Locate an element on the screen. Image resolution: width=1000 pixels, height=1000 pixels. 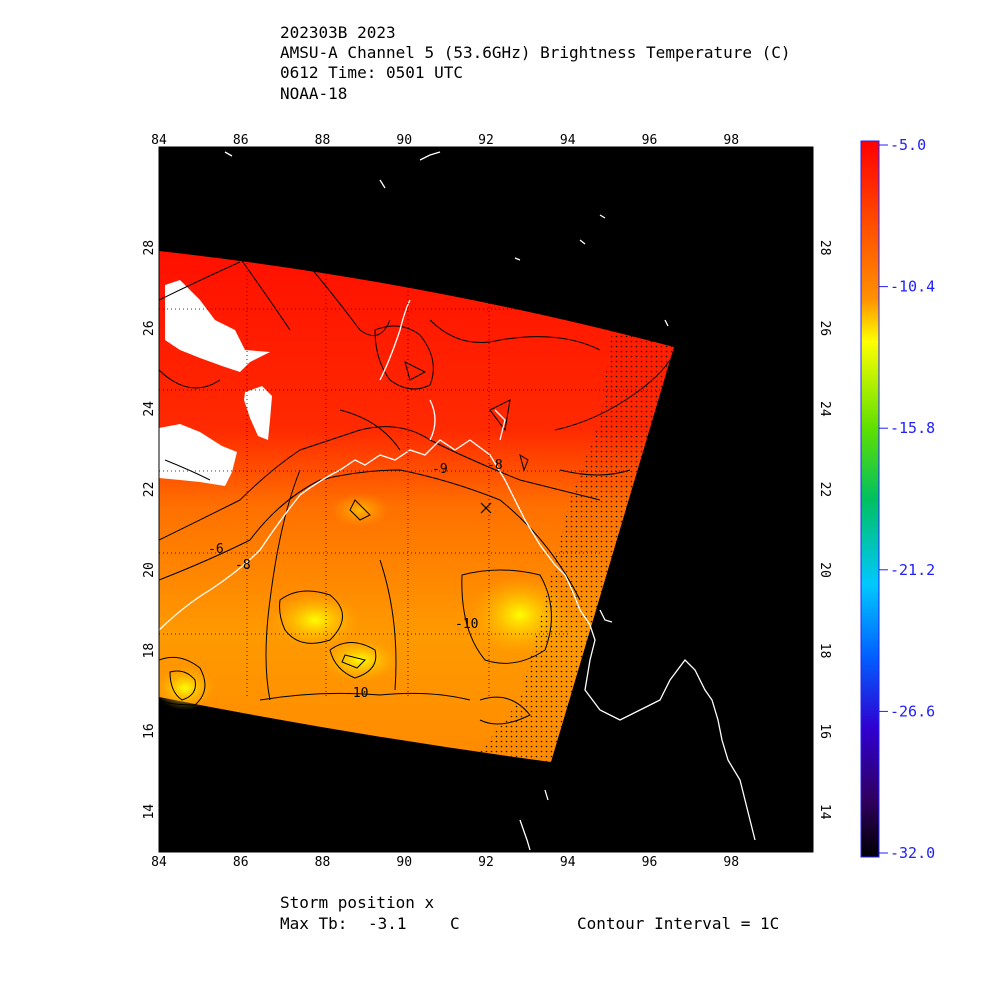
lon-tick-bottom: 98 is located at coordinates (731, 862).